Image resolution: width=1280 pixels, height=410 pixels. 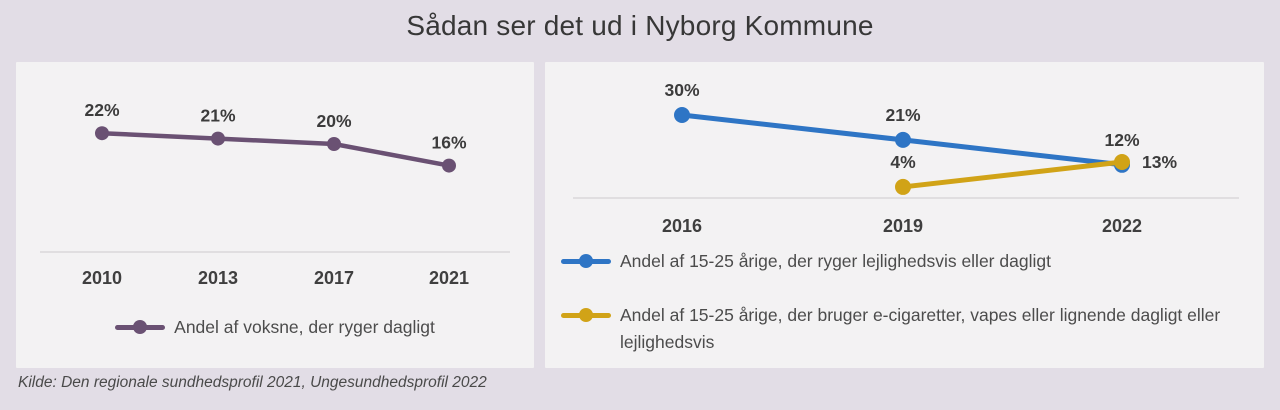 What do you see at coordinates (682, 226) in the screenshot?
I see `x-axis-tick: 2016` at bounding box center [682, 226].